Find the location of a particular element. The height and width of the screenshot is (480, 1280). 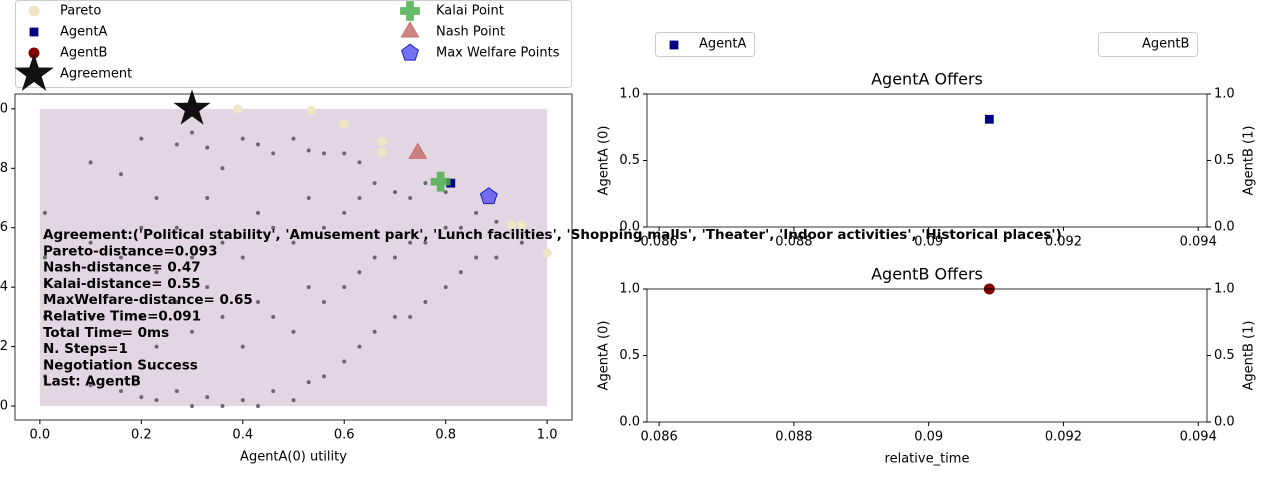

x-axis-label: relative_time is located at coordinates (927, 459).